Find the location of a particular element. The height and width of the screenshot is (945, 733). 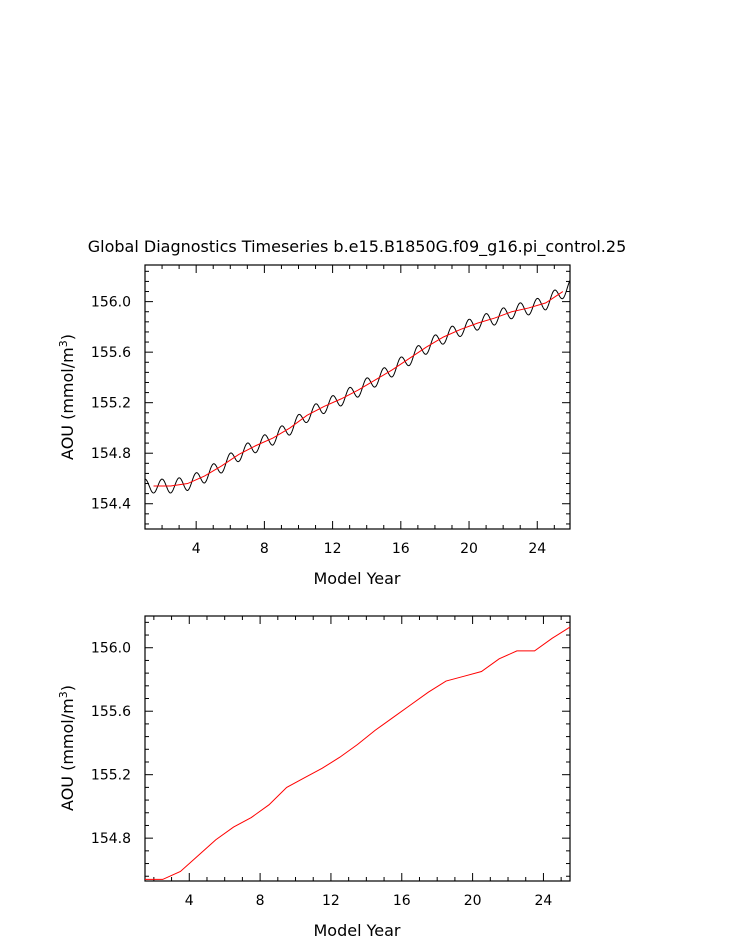

bottom-x-tick-label: 20 is located at coordinates (473, 901).